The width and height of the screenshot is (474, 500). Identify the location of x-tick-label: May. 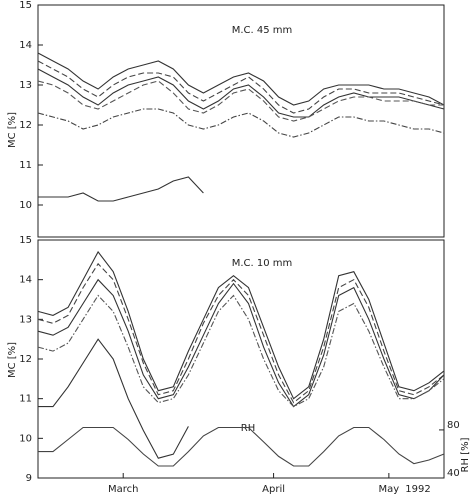
(389, 489).